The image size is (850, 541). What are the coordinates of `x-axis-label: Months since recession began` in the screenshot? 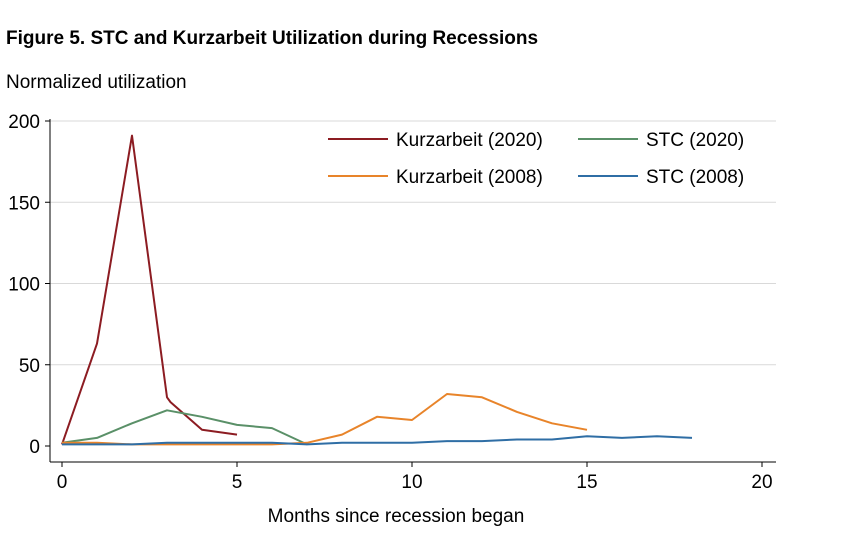 It's located at (396, 516).